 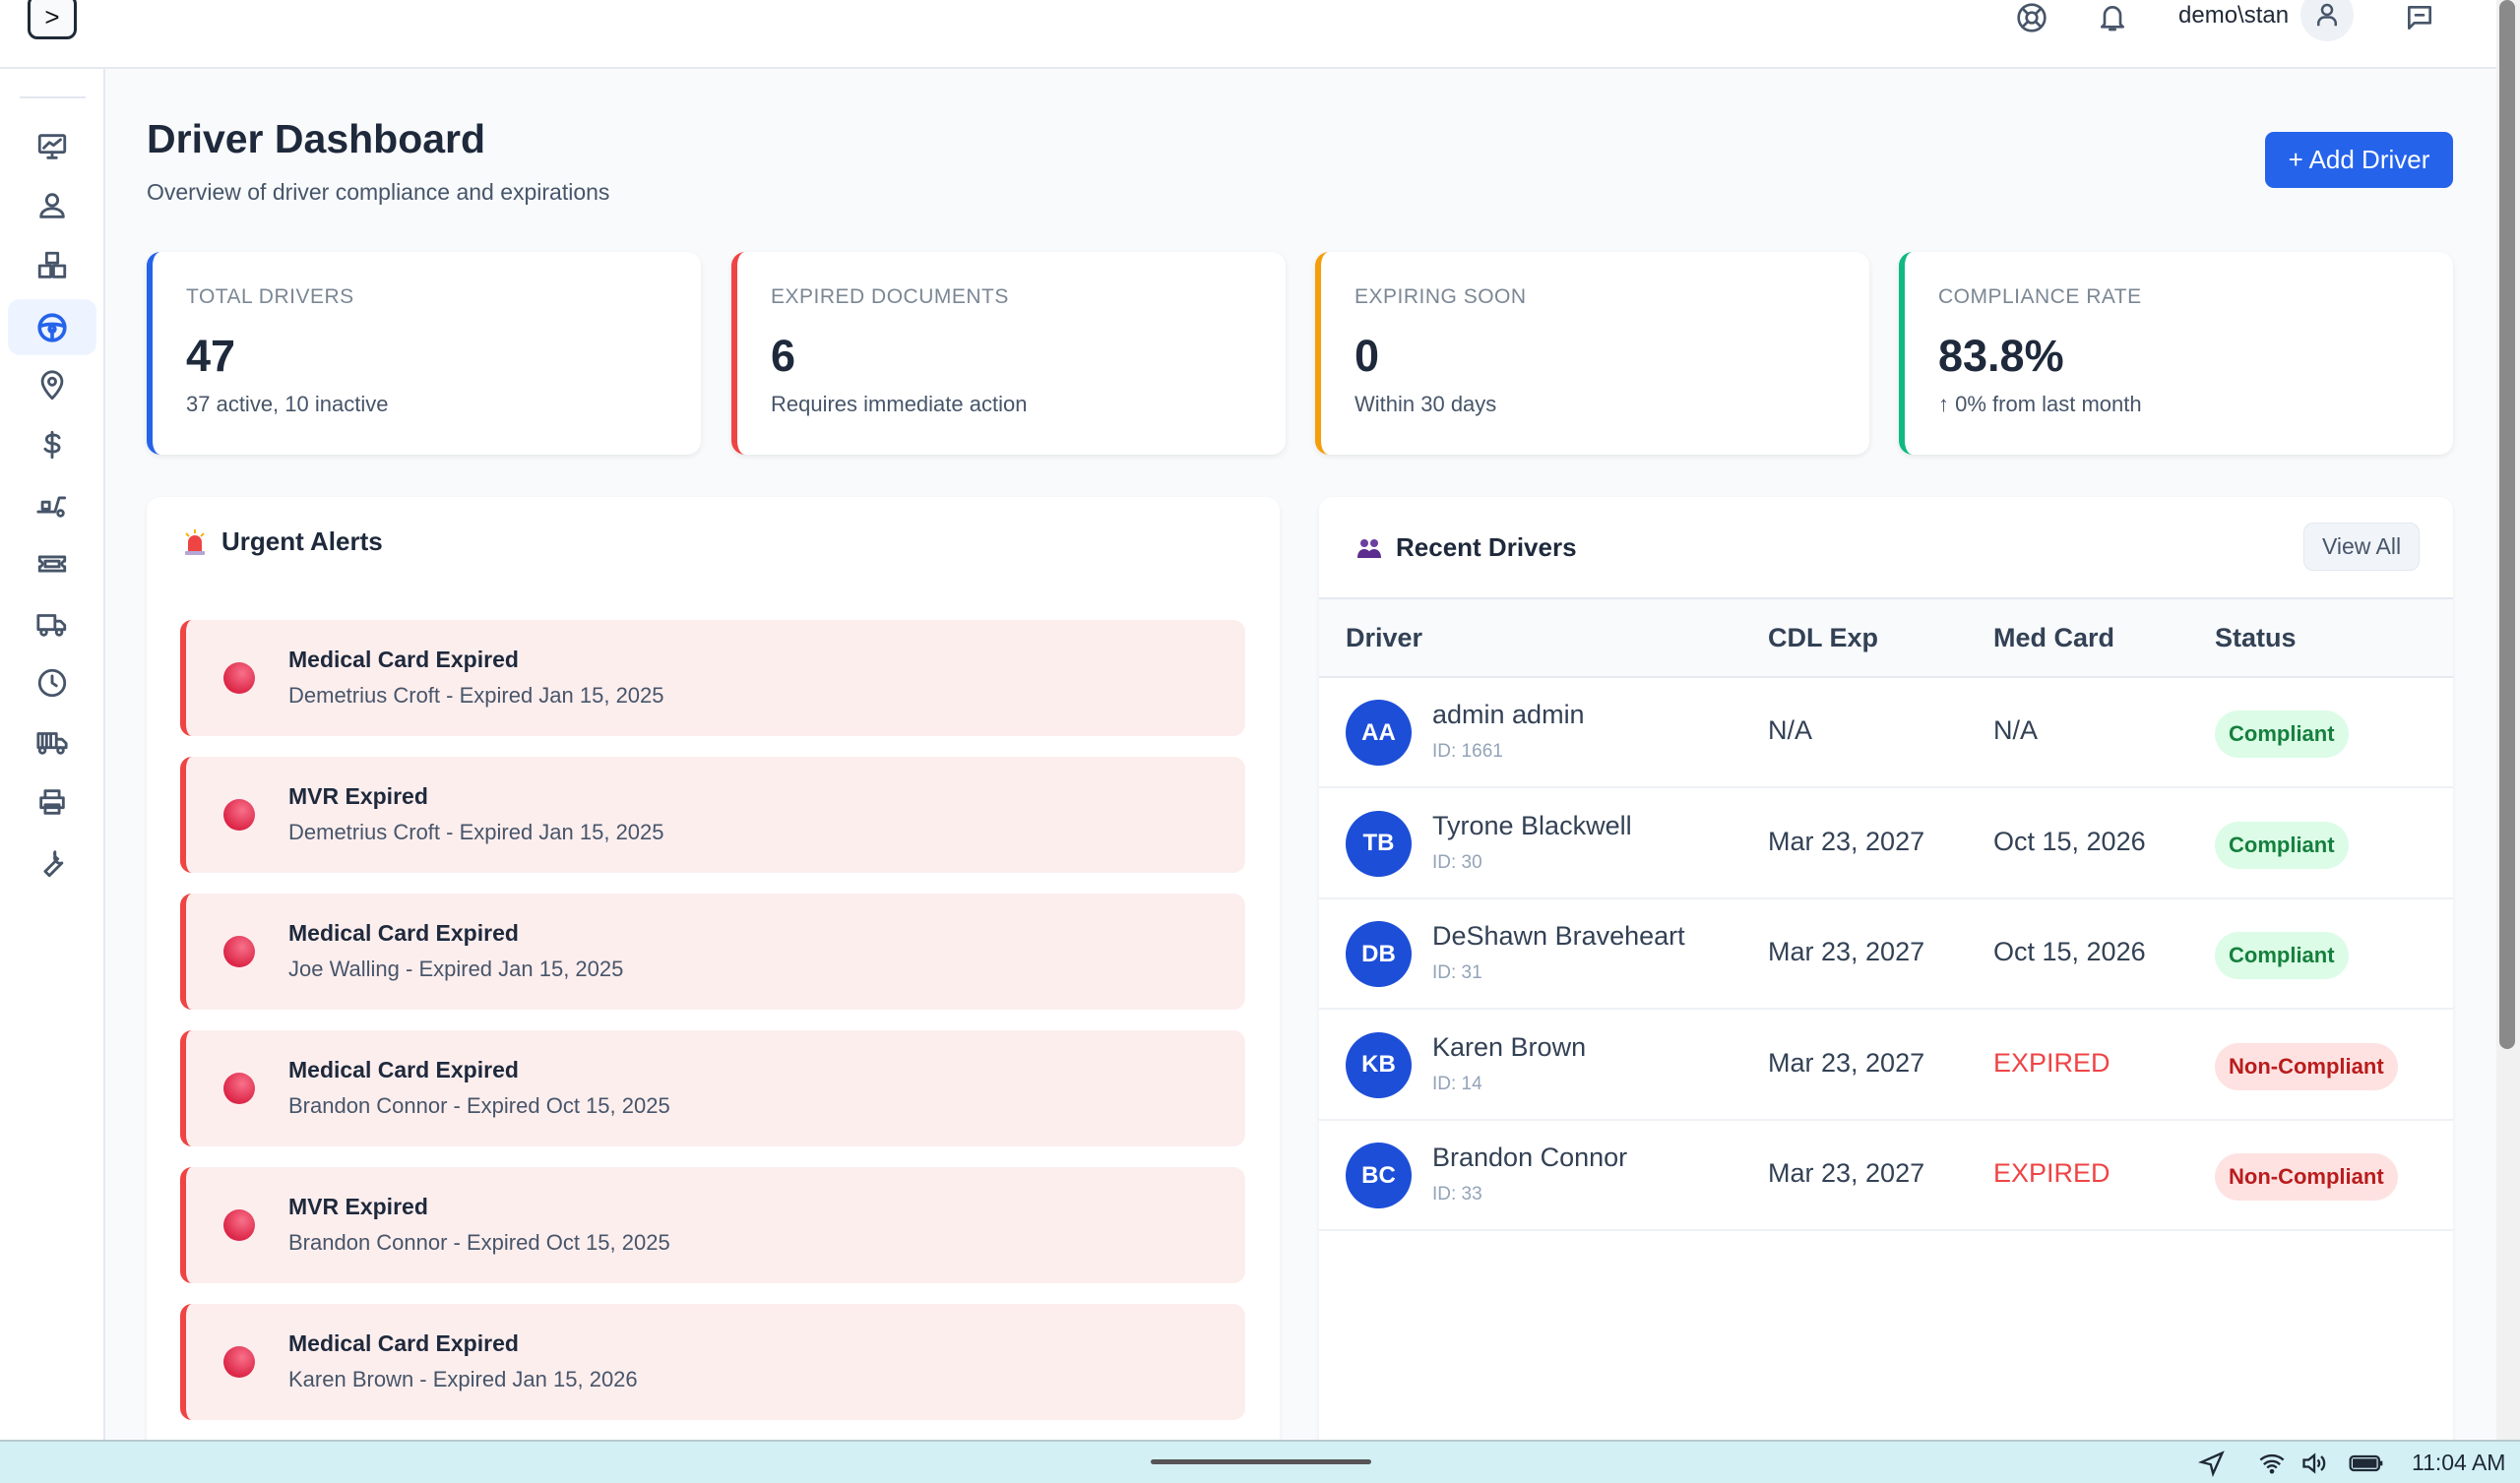 I want to click on driver-avatar: AA, so click(x=1379, y=733).